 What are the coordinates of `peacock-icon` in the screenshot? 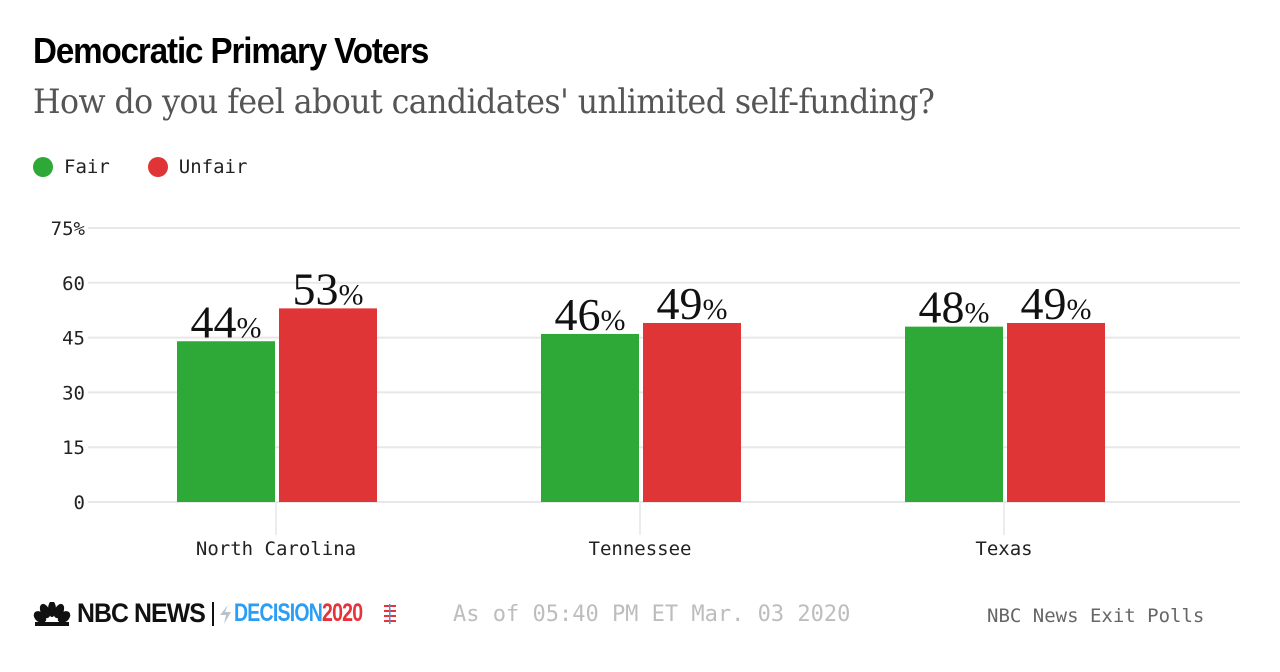 It's located at (52, 613).